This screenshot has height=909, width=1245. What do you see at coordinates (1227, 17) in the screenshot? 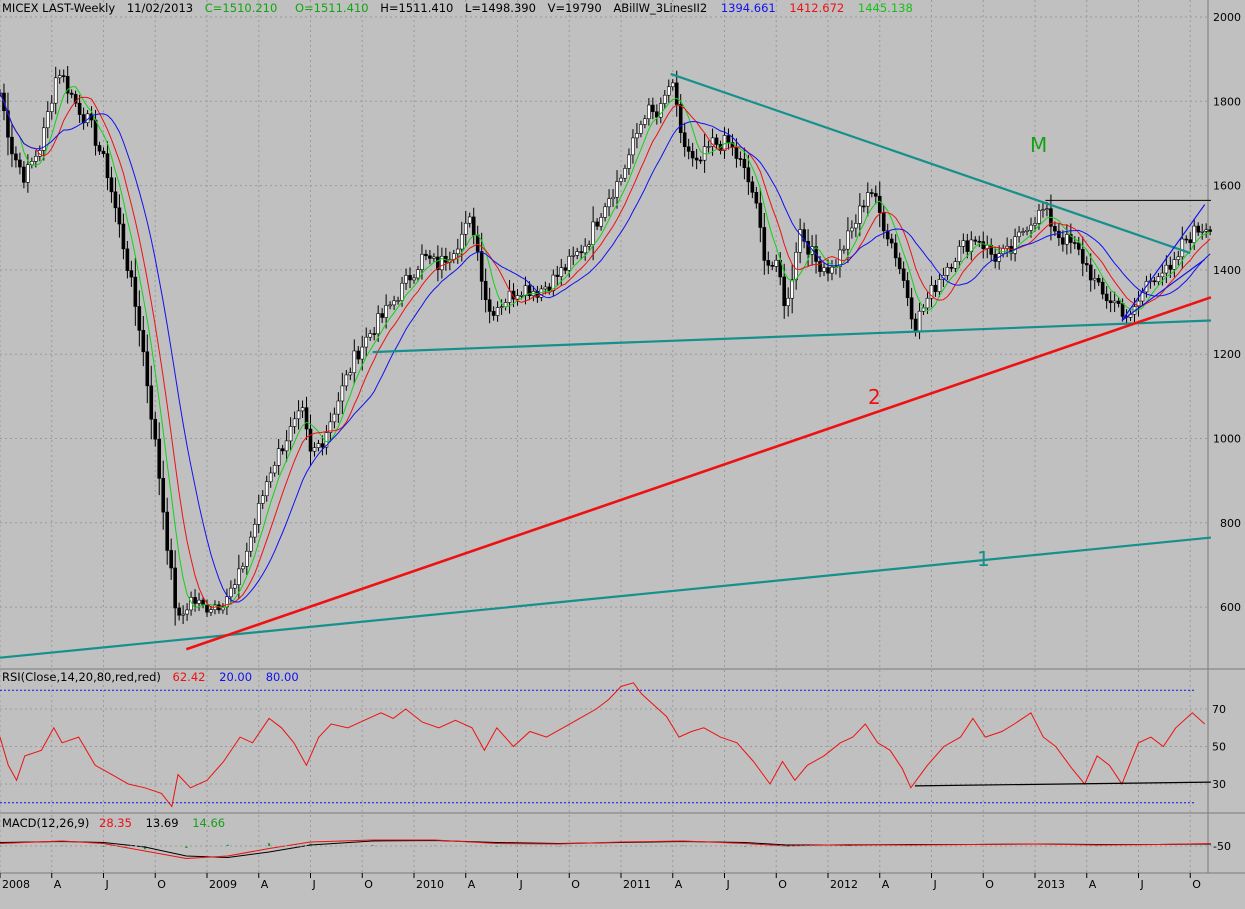
I see `price-tick-label: 2000` at bounding box center [1227, 17].